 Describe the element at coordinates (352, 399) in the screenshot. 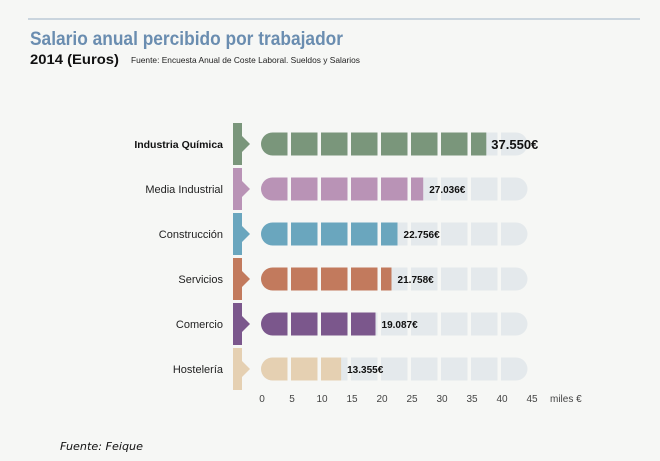

I see `x-tick-label: 15` at that location.